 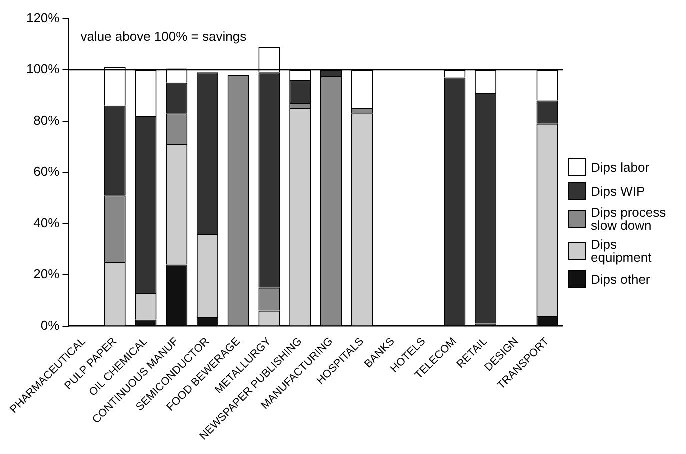 What do you see at coordinates (620, 167) in the screenshot?
I see `text: Dips labor` at bounding box center [620, 167].